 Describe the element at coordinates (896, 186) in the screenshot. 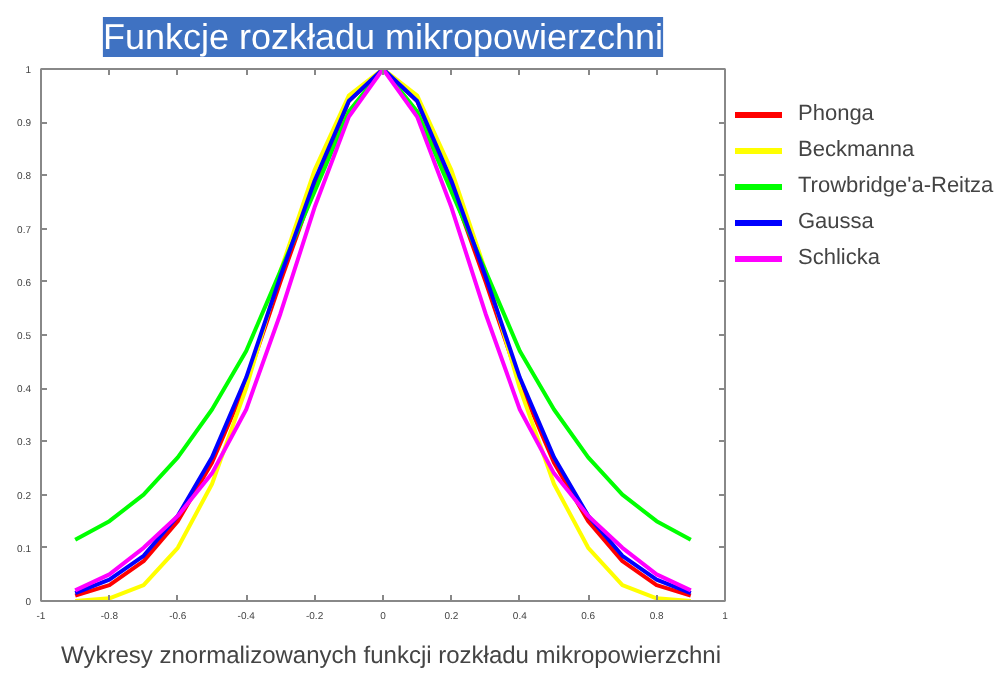

I see `legend-label: Trowbridge'a-Reitza` at that location.